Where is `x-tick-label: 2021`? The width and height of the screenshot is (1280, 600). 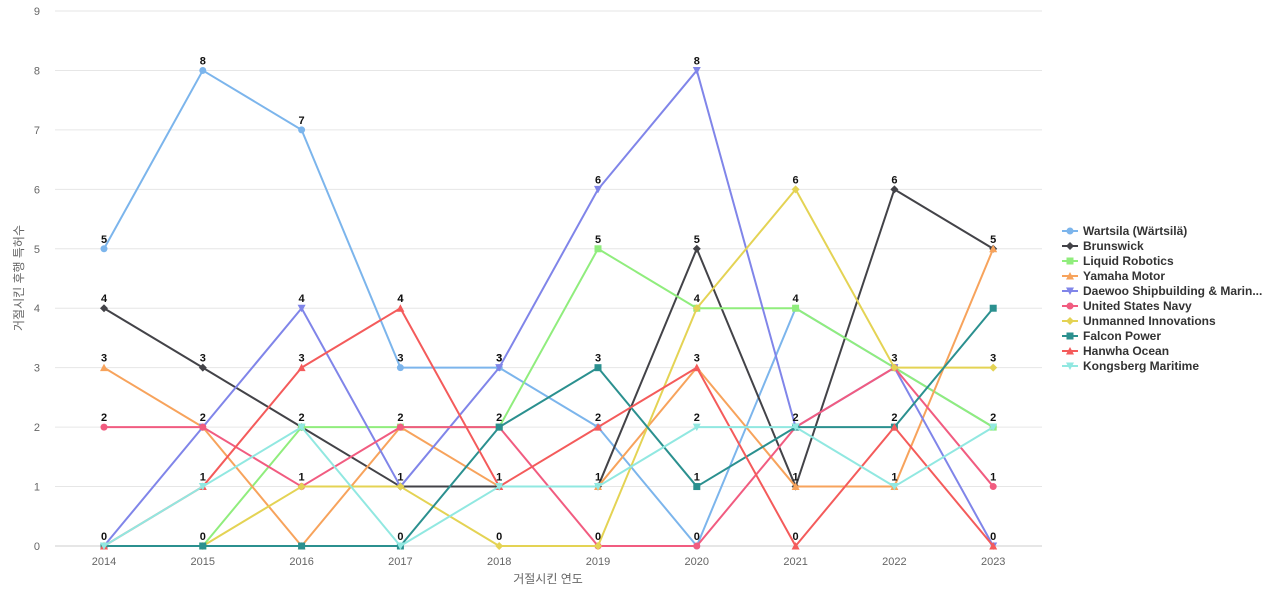 x-tick-label: 2021 is located at coordinates (795, 562).